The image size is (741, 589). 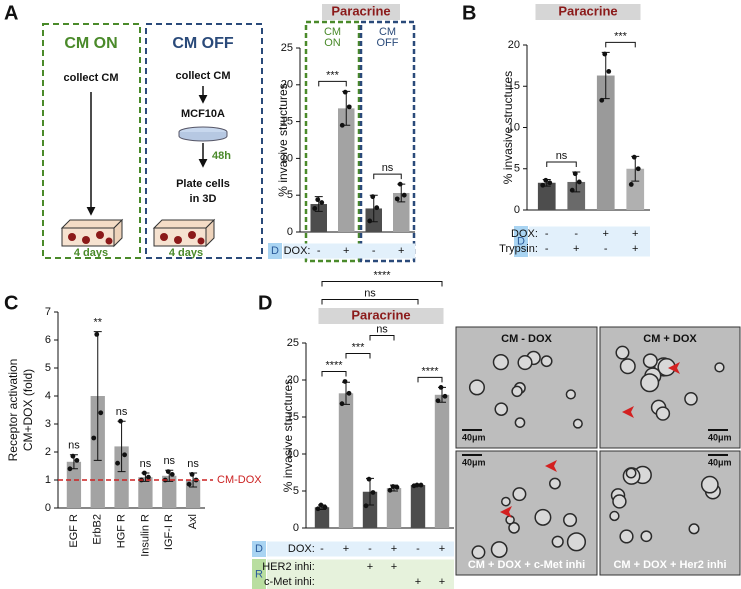 I want to click on significance-label: **, so click(x=97, y=323).